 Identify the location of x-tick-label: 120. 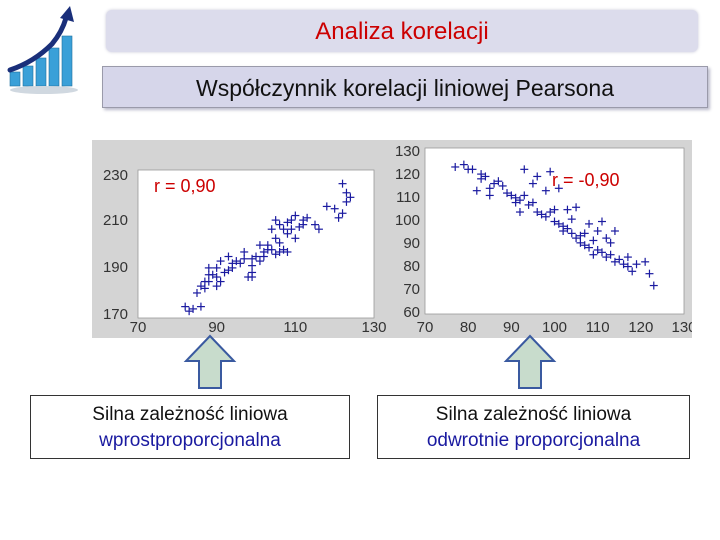
(640, 327).